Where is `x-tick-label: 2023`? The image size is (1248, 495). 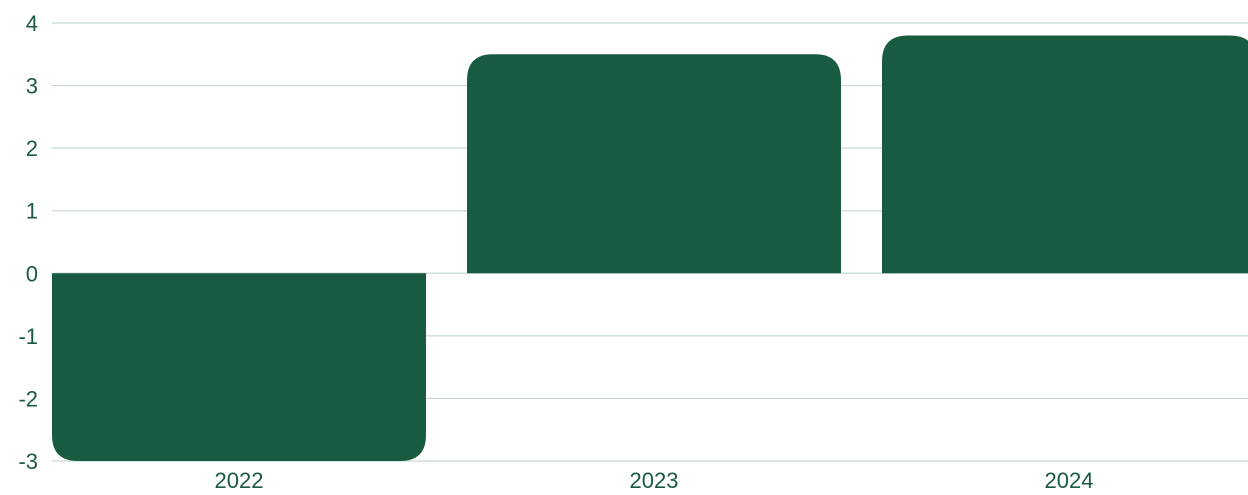 x-tick-label: 2023 is located at coordinates (654, 480).